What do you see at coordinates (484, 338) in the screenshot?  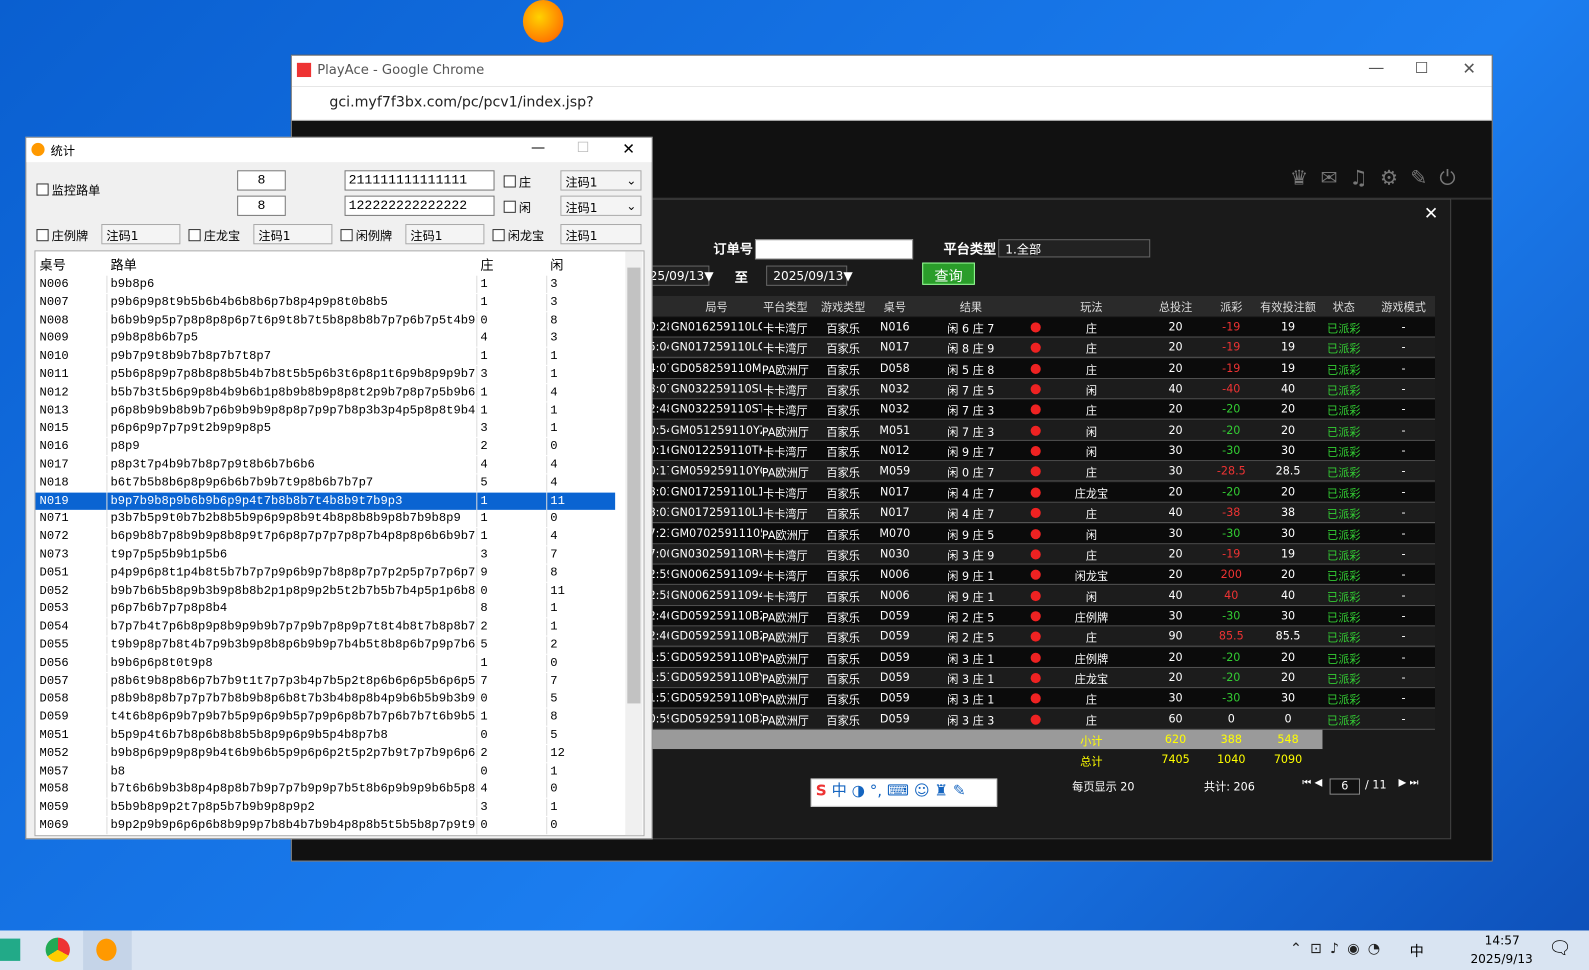 I see `cell: 4` at bounding box center [484, 338].